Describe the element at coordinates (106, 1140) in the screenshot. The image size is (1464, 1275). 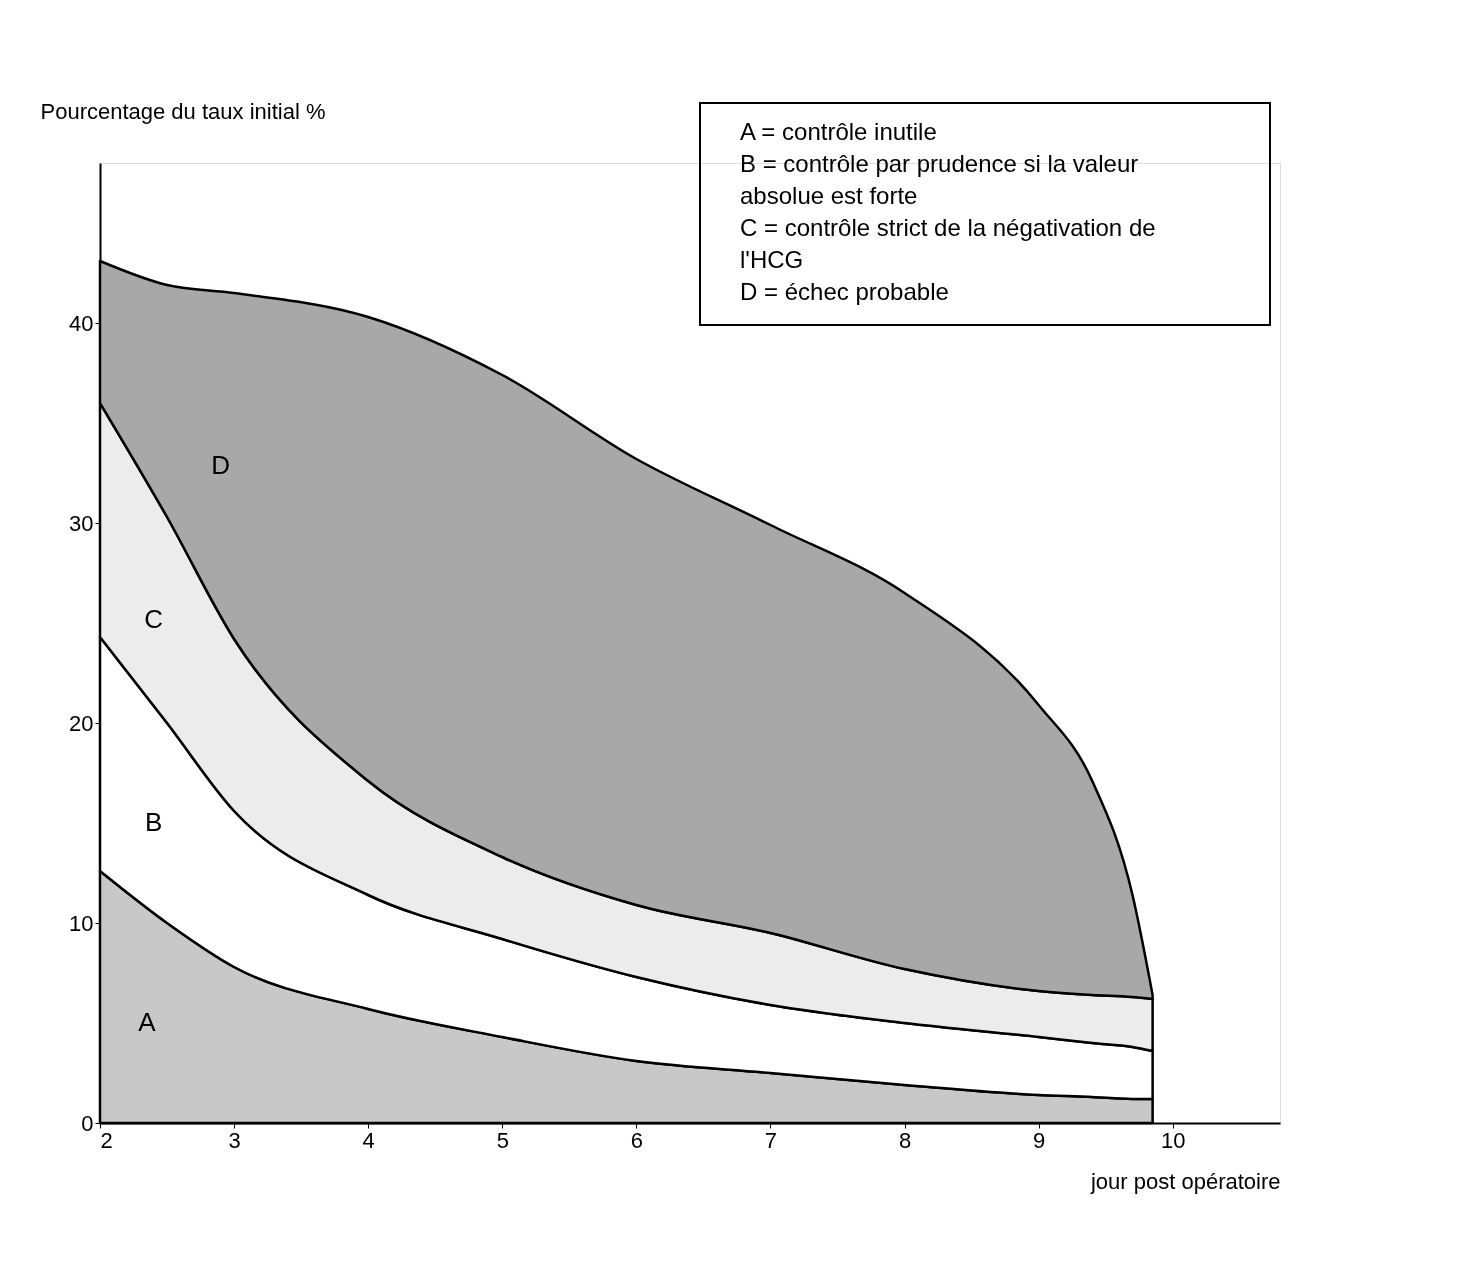
I see `x-tick-label: 2` at that location.